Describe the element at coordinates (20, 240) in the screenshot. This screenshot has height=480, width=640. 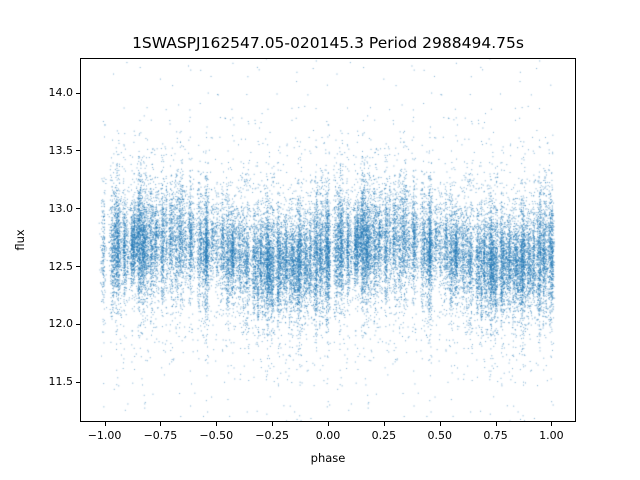
I see `y-axis-label: flux` at that location.